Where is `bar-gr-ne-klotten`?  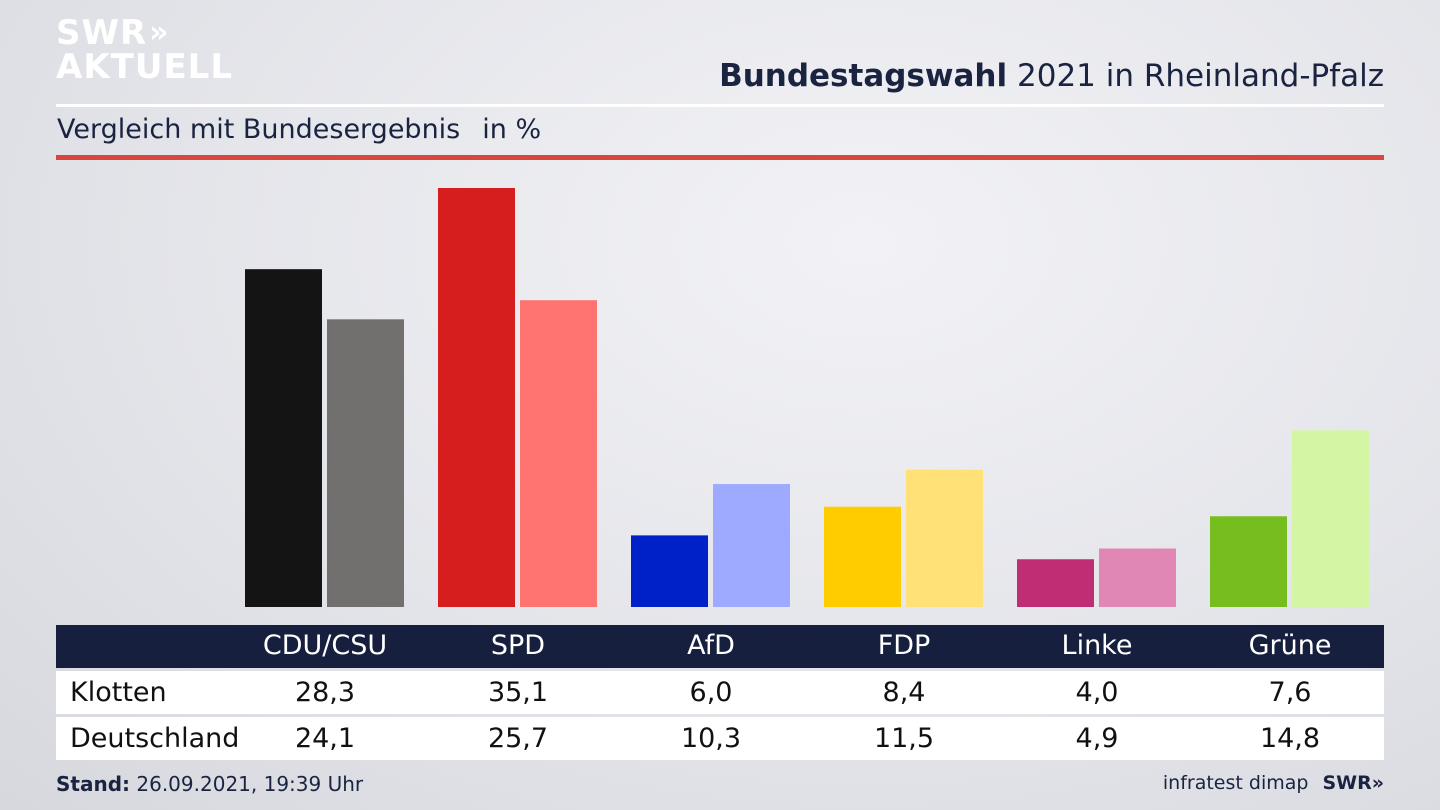
bar-gr-ne-klotten is located at coordinates (1248, 561).